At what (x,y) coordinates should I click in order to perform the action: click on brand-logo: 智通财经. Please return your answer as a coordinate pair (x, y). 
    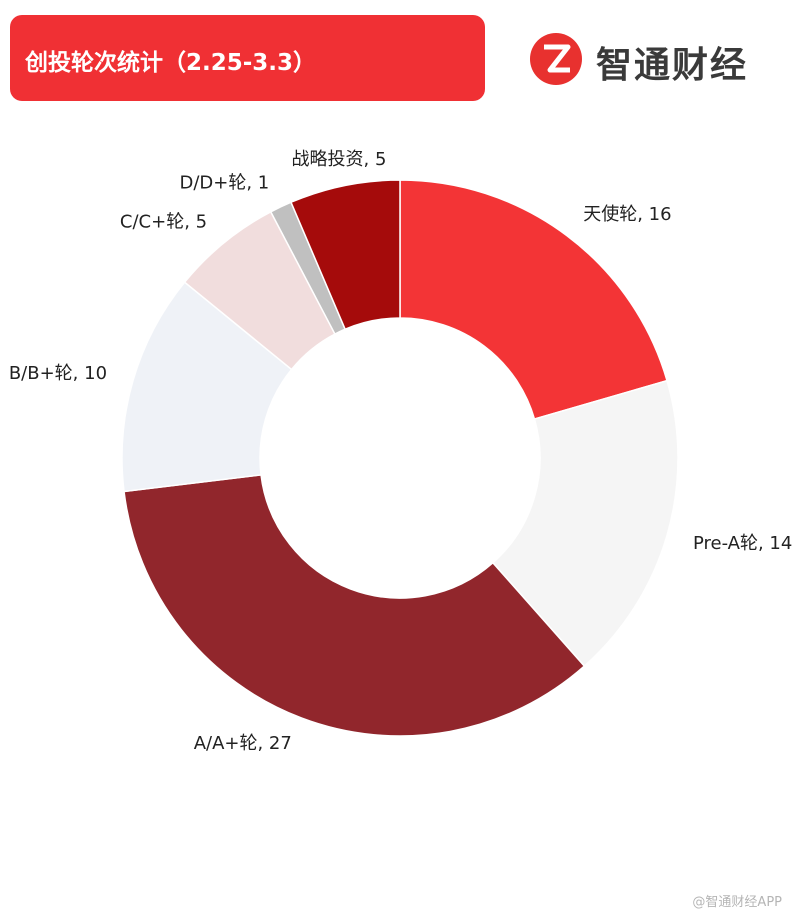
    Looking at the image, I should click on (650, 59).